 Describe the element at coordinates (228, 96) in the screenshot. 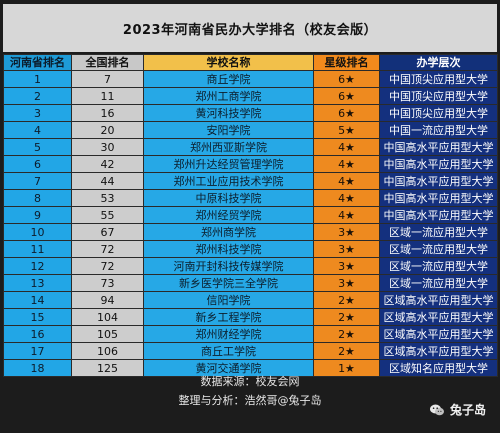

I see `cell-school-name: 郑州工商学院` at that location.